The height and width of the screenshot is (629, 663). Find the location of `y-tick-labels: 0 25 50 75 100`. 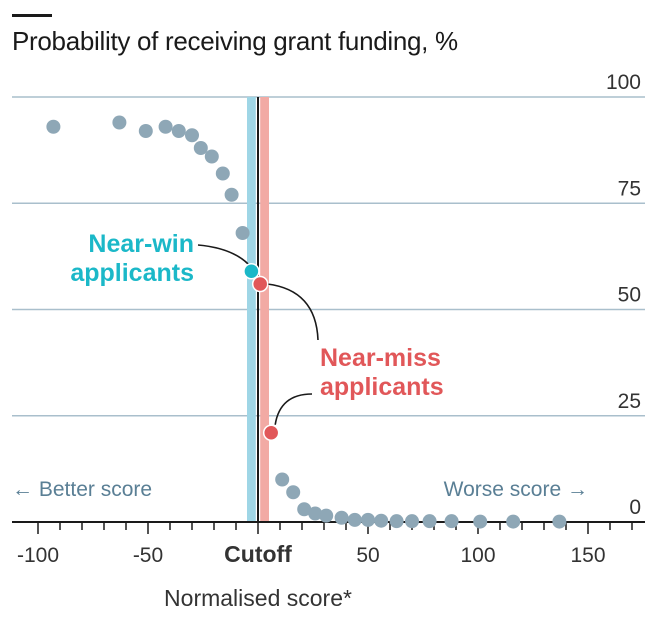

y-tick-labels: 0 25 50 75 100 is located at coordinates (623, 295).